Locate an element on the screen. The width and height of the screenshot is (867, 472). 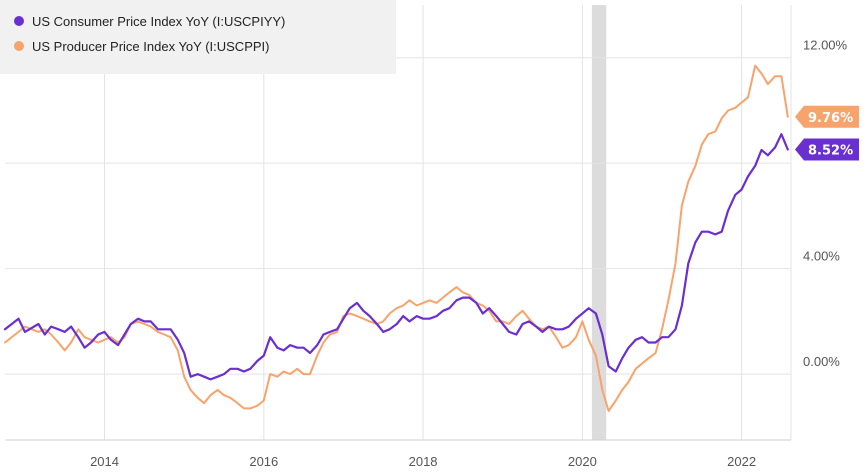
x-tick-label-1: 2016 is located at coordinates (263, 461).